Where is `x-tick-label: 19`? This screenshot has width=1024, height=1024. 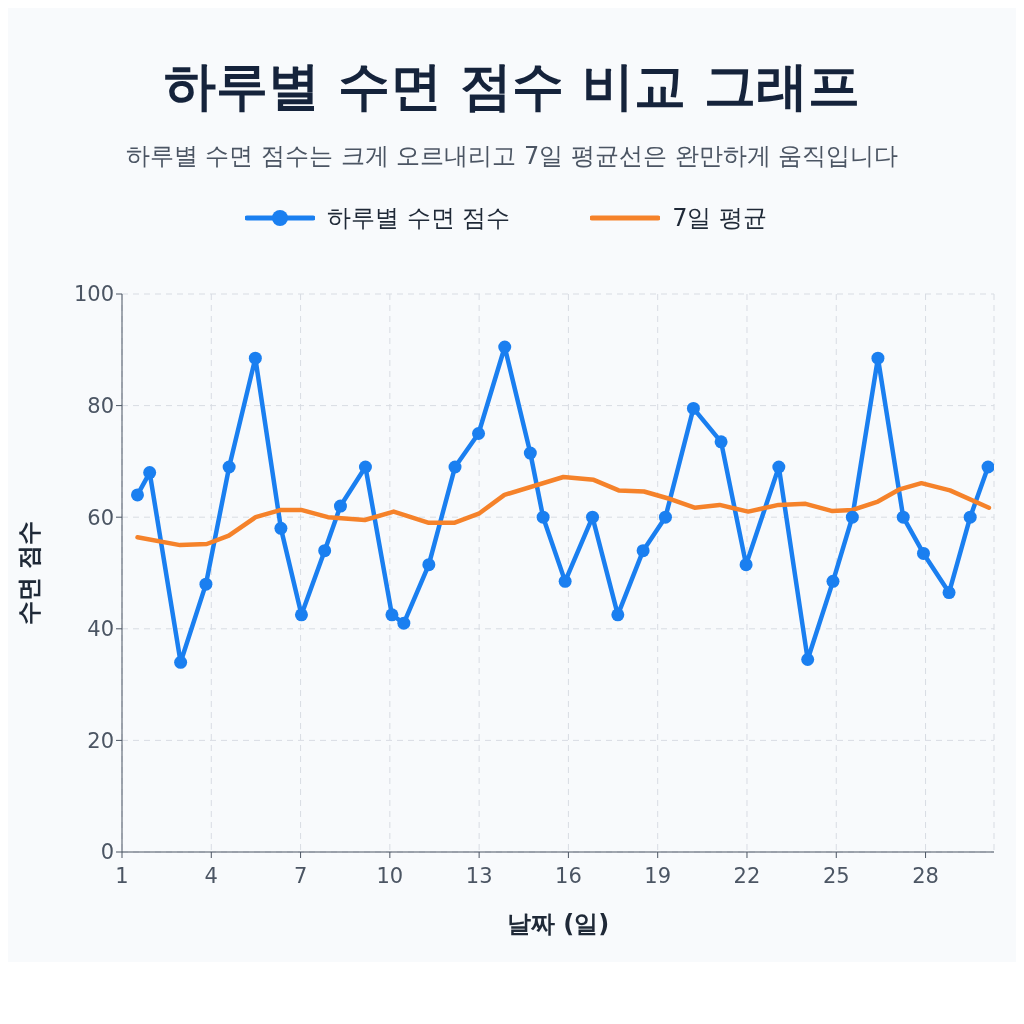
x-tick-label: 19 is located at coordinates (658, 875).